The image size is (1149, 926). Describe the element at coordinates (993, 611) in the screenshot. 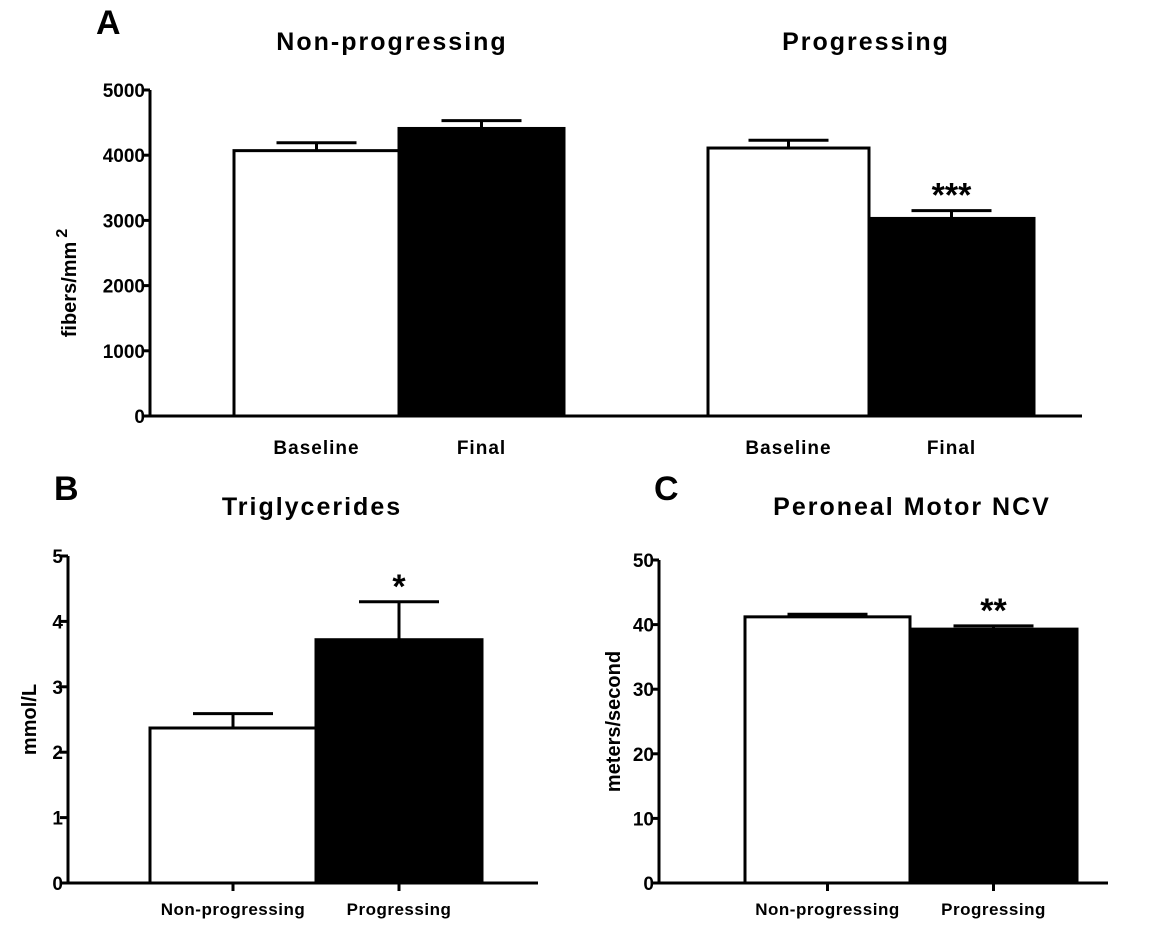

I see `significance-marker: **` at that location.